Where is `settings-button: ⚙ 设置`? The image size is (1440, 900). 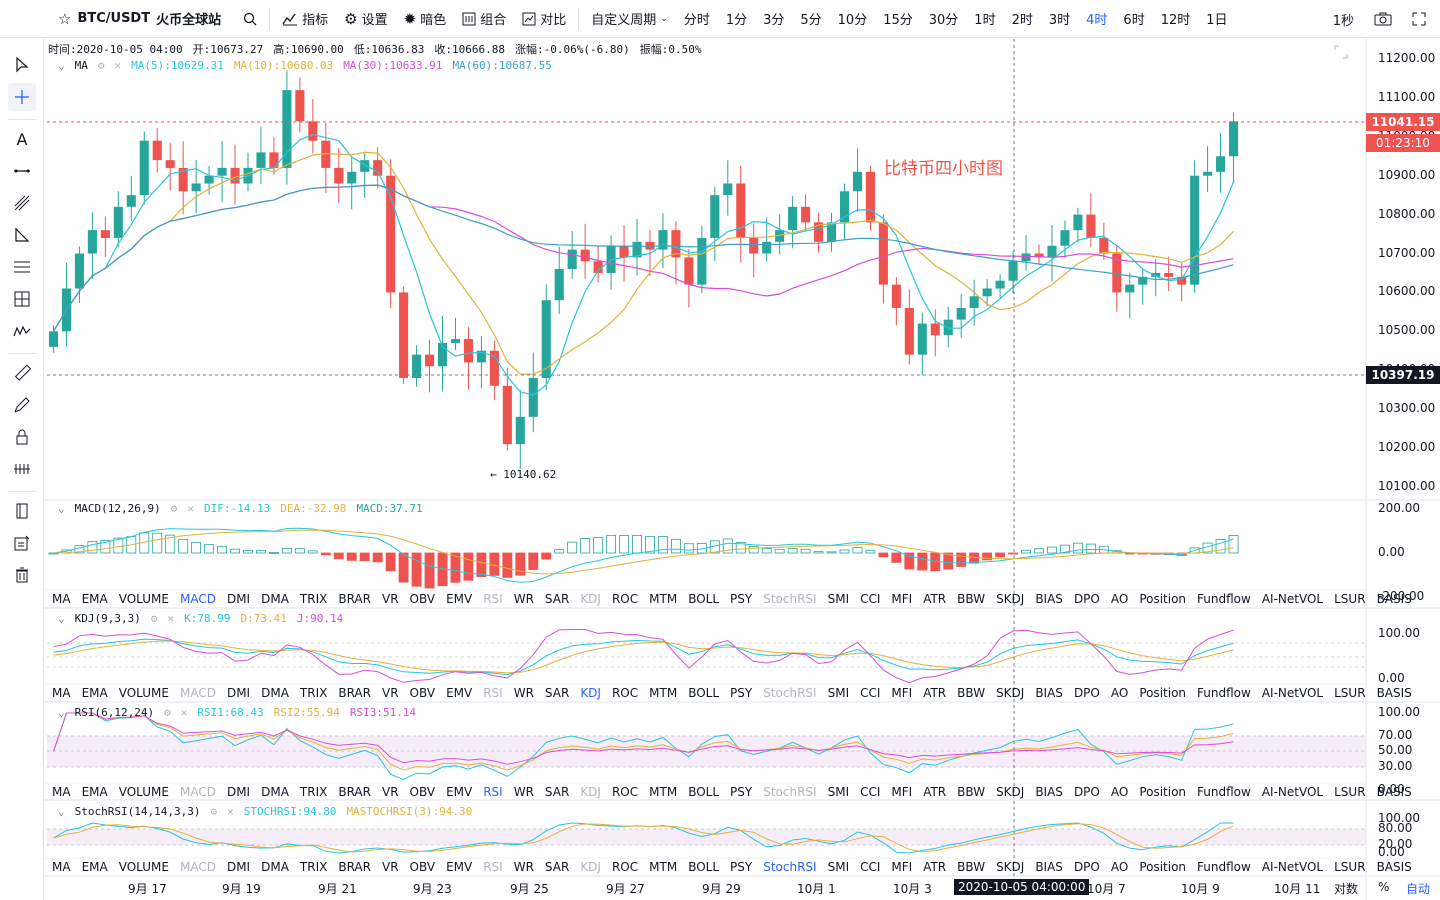
settings-button: ⚙ 设置 is located at coordinates (365, 18).